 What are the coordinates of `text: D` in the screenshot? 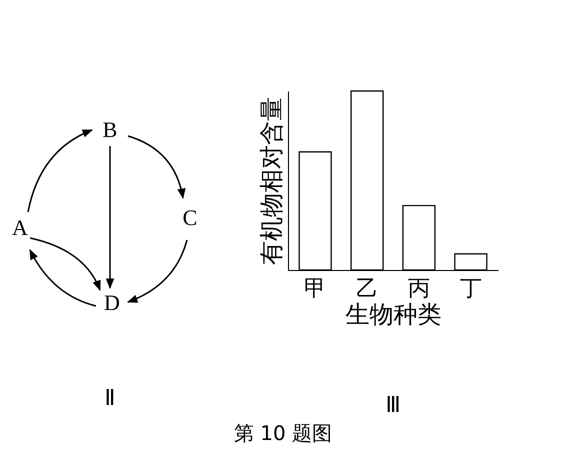 It's located at (112, 303).